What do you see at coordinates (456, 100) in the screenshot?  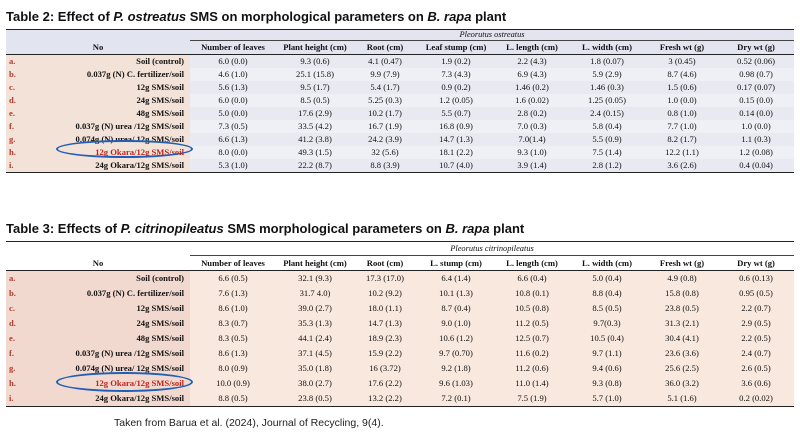 I see `table-cell: 1.2 (0.05)` at bounding box center [456, 100].